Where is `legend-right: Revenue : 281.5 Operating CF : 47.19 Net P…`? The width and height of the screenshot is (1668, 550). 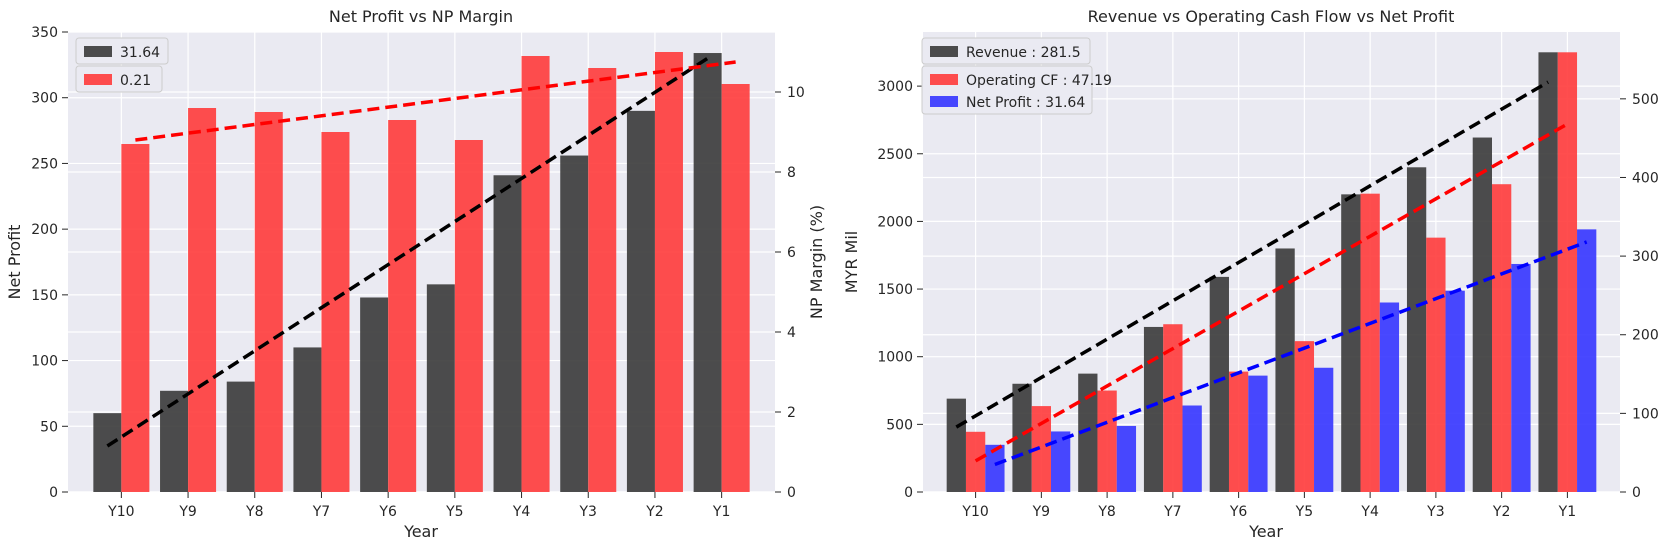
legend-right: Revenue : 281.5 Operating CF : 47.19 Net P… is located at coordinates (1016, 76).